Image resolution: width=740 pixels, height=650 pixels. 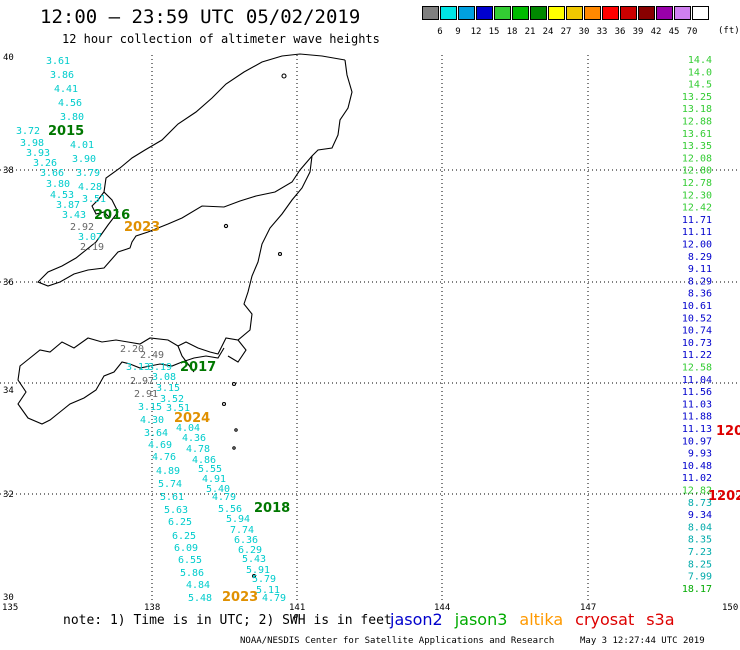 What do you see at coordinates (198, 585) in the screenshot?
I see `wave-height-value: 4.84` at bounding box center [198, 585].